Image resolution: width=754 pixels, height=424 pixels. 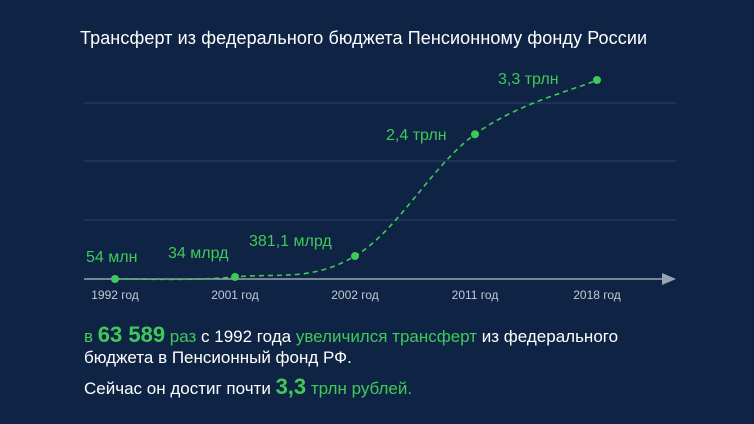 I want to click on caption-unit: трлн рублей., so click(x=359, y=388).